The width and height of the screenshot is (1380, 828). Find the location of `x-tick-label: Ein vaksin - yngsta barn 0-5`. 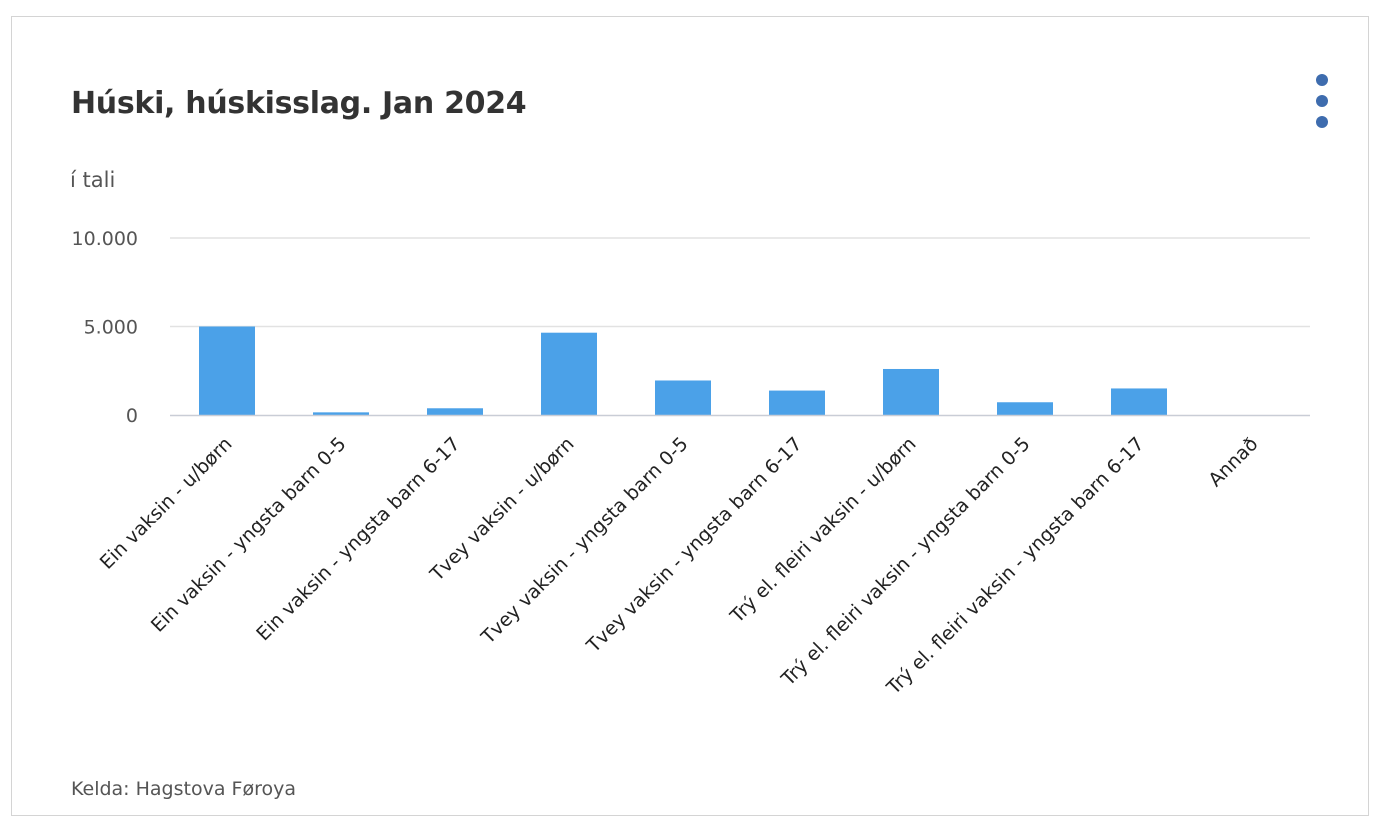

x-tick-label: Ein vaksin - yngsta barn 0-5 is located at coordinates (249, 535).